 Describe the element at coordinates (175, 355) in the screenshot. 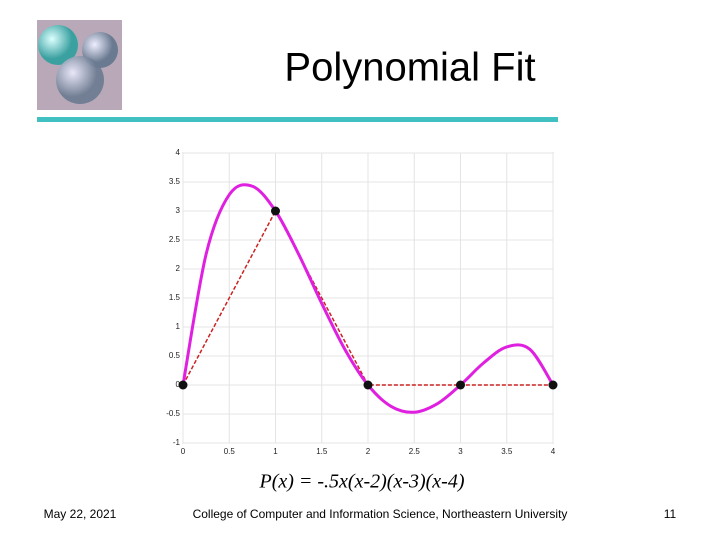

I see `y-tick-label: 0.5` at that location.